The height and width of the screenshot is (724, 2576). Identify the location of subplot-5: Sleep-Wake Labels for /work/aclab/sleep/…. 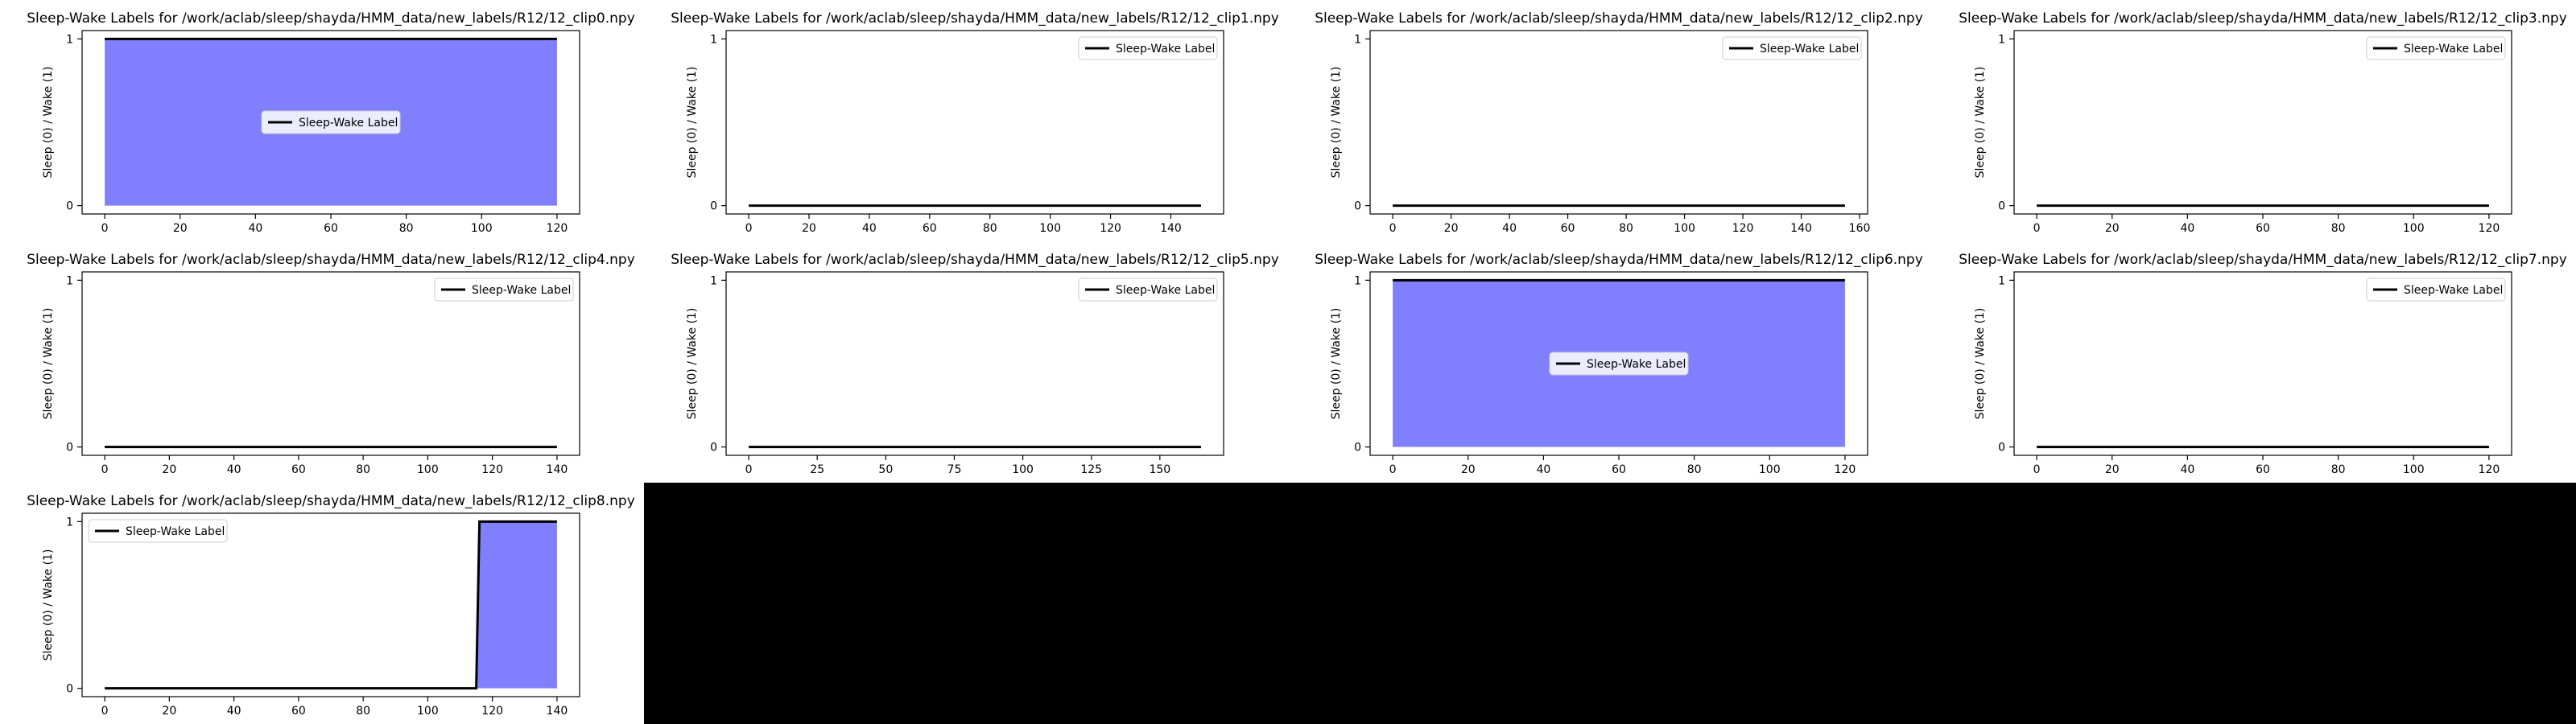
(975, 364).